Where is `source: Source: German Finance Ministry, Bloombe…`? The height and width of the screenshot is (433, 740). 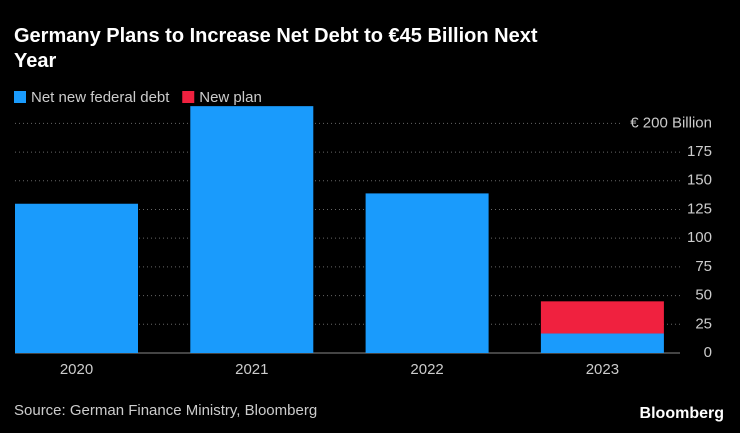
source: Source: German Finance Ministry, Bloombe… is located at coordinates (165, 410).